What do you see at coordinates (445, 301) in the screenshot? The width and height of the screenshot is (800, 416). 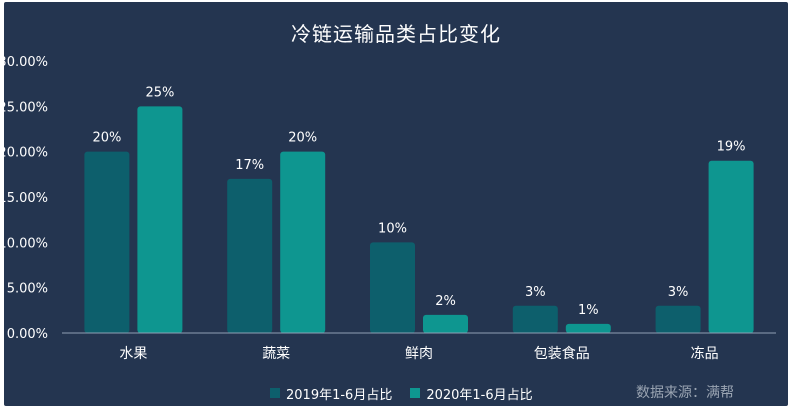 I see `data-label: 2%` at bounding box center [445, 301].